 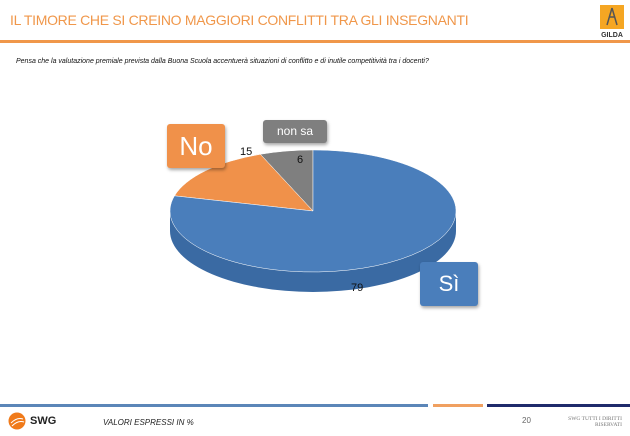 I want to click on pie-side, so click(x=313, y=251).